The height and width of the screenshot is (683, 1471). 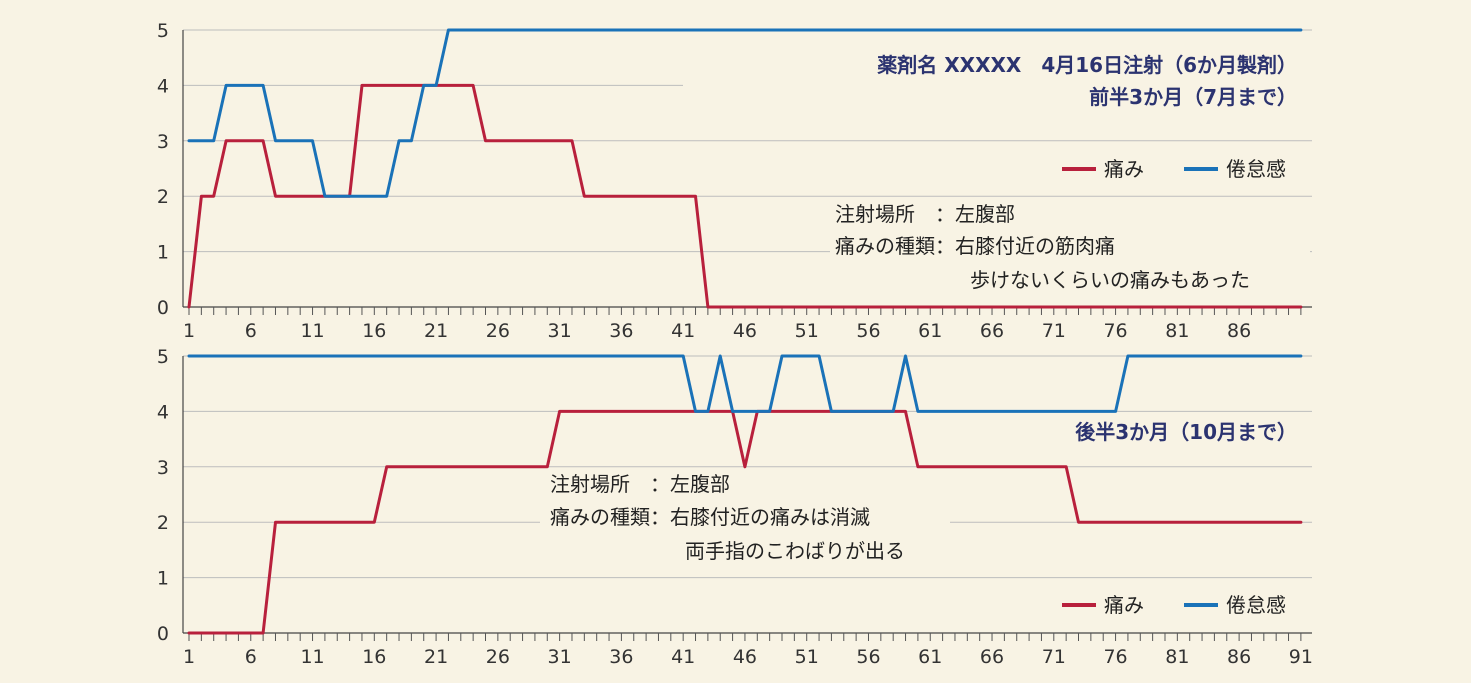 What do you see at coordinates (1186, 432) in the screenshot?
I see `chart-title: 後半3か月（10月まで）` at bounding box center [1186, 432].